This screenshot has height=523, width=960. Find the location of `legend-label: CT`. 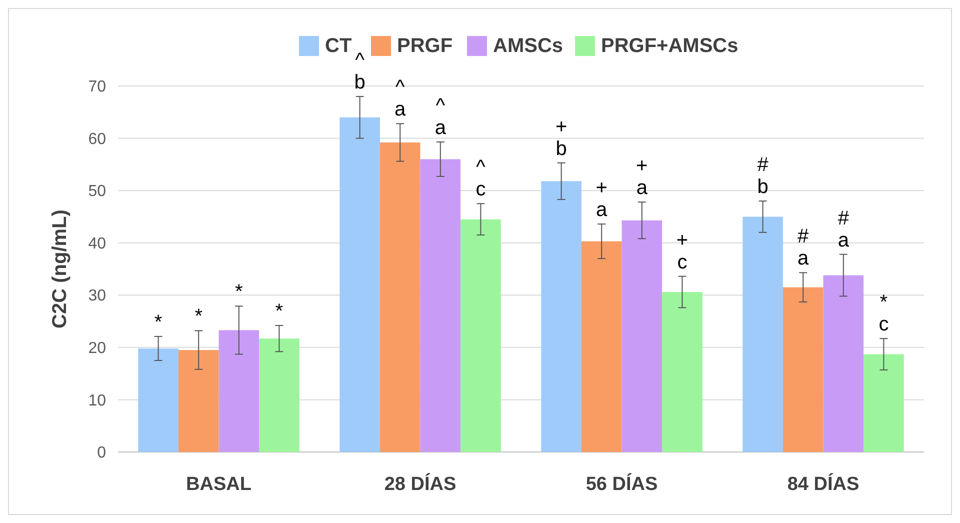

legend-label: CT is located at coordinates (338, 46).